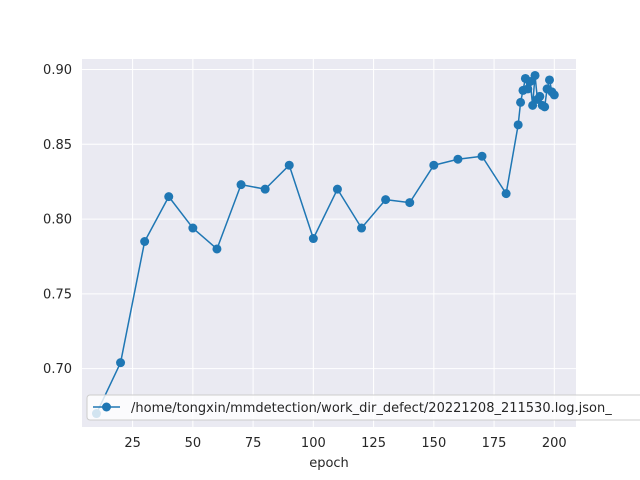 This screenshot has width=640, height=480. I want to click on x-tick-label: 100, so click(313, 443).